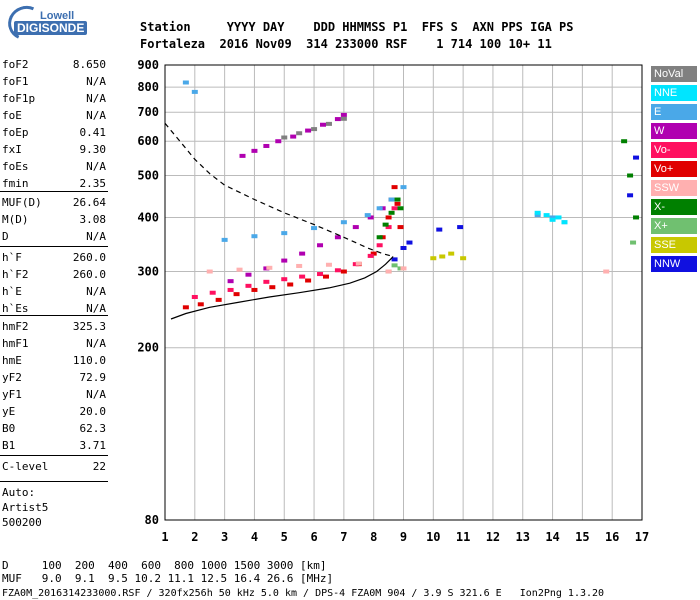 This screenshot has width=700, height=600. I want to click on param-key: B1, so click(9, 445).